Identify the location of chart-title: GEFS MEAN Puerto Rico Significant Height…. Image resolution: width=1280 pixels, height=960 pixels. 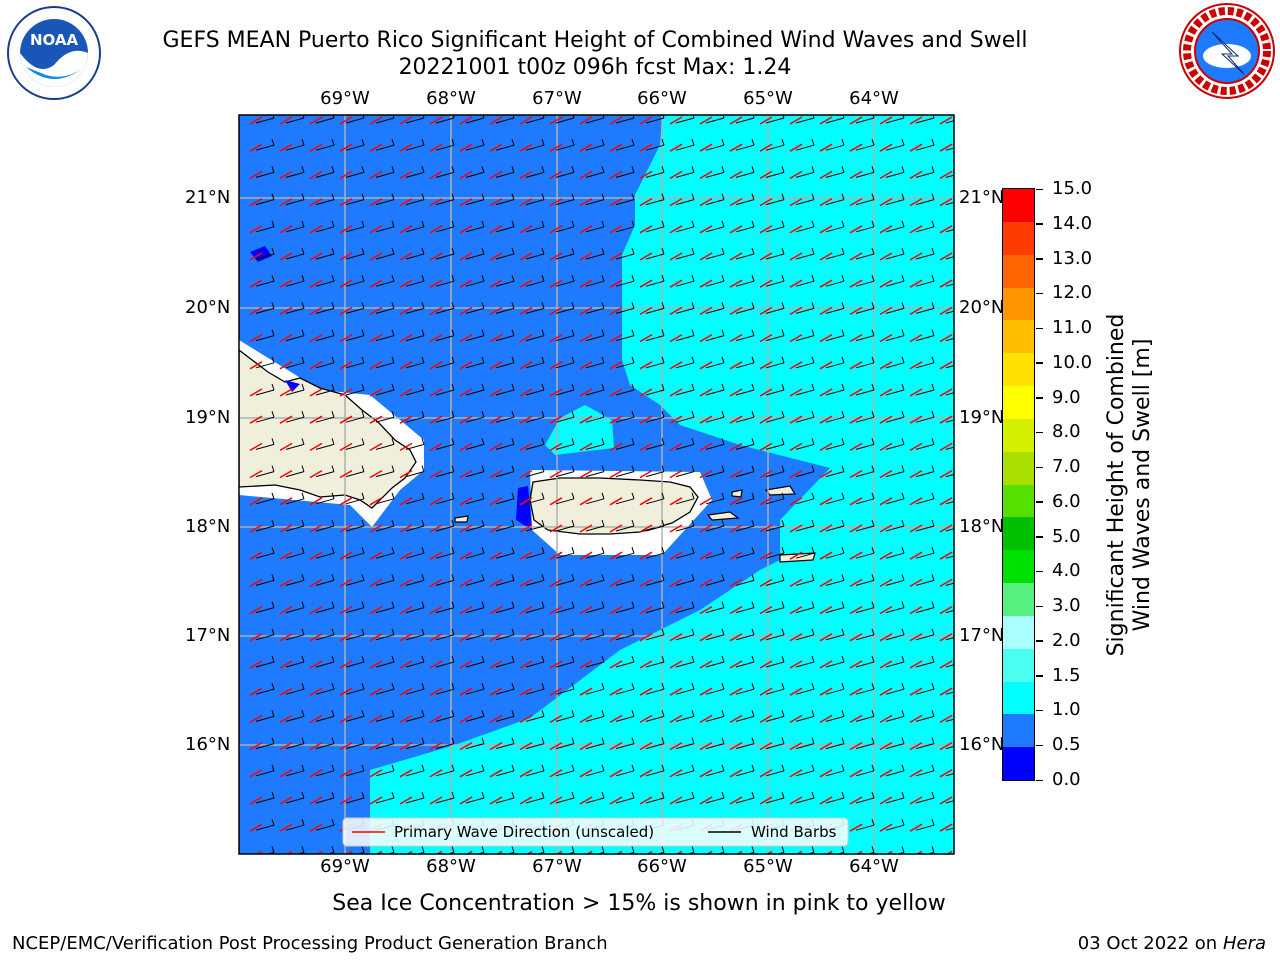
(595, 40).